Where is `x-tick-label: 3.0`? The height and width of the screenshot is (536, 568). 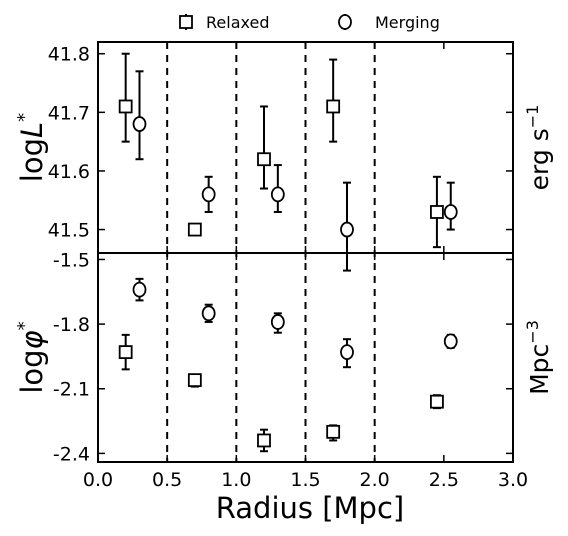
x-tick-label: 3.0 is located at coordinates (513, 480).